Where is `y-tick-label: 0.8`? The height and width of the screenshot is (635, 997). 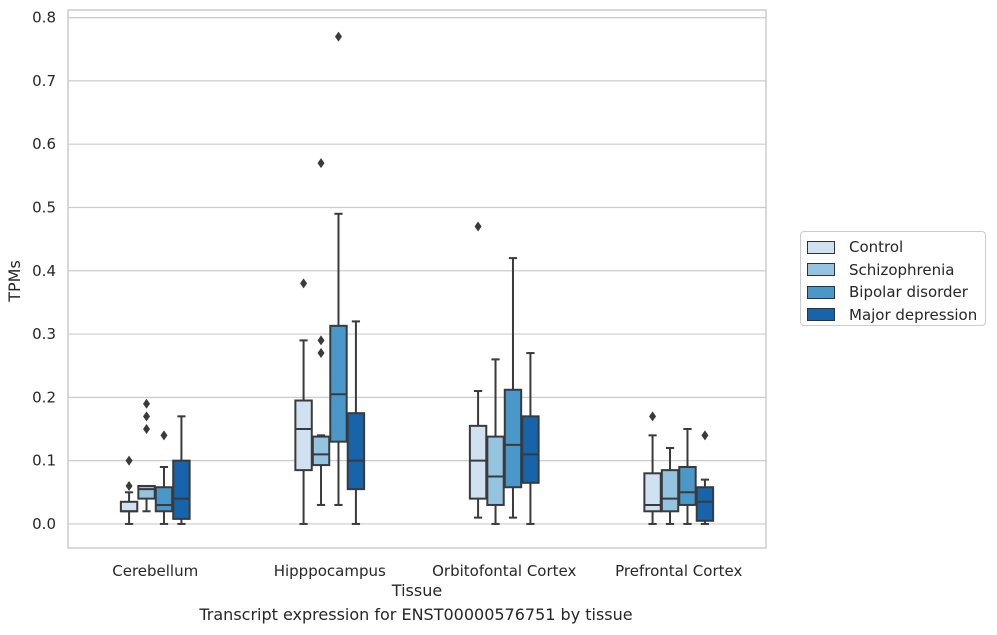
y-tick-label: 0.8 is located at coordinates (44, 18).